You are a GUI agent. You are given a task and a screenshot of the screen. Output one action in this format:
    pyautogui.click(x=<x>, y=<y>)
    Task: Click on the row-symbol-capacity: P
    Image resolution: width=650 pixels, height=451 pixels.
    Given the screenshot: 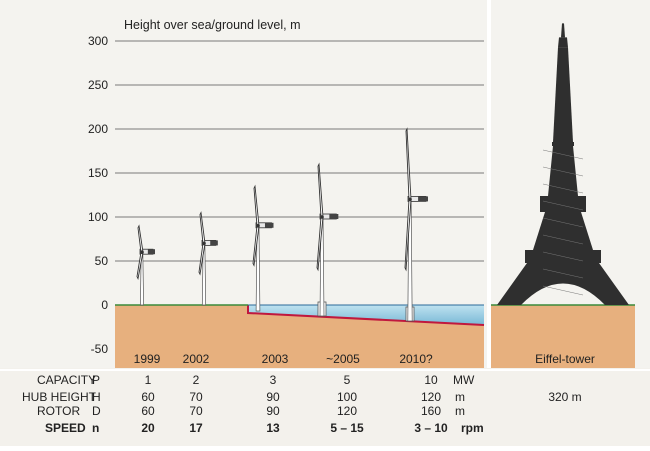 What is the action you would take?
    pyautogui.click(x=96, y=380)
    